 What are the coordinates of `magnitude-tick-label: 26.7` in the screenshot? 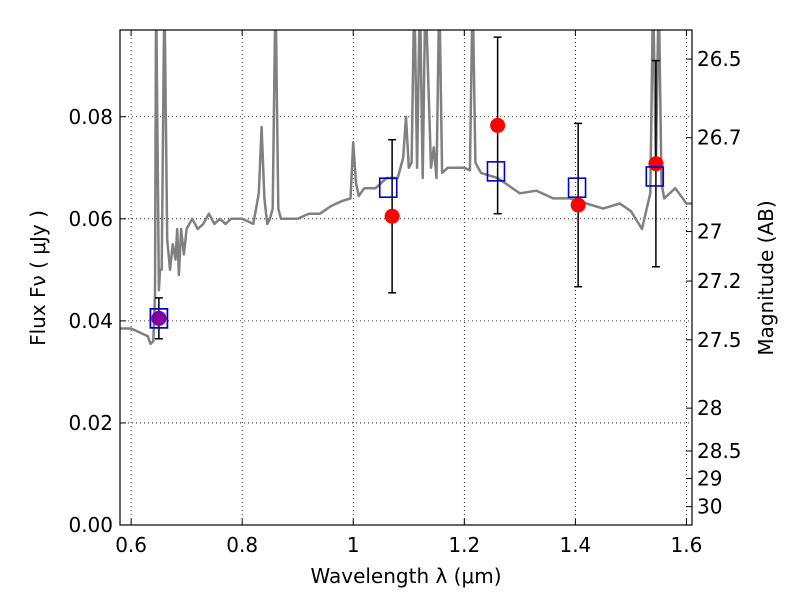 It's located at (719, 138).